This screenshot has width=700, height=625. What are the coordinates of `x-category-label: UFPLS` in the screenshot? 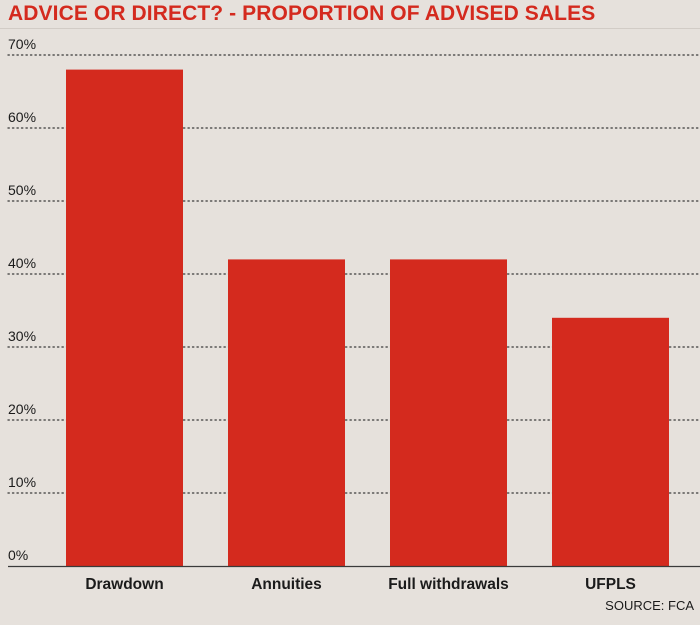 It's located at (610, 584).